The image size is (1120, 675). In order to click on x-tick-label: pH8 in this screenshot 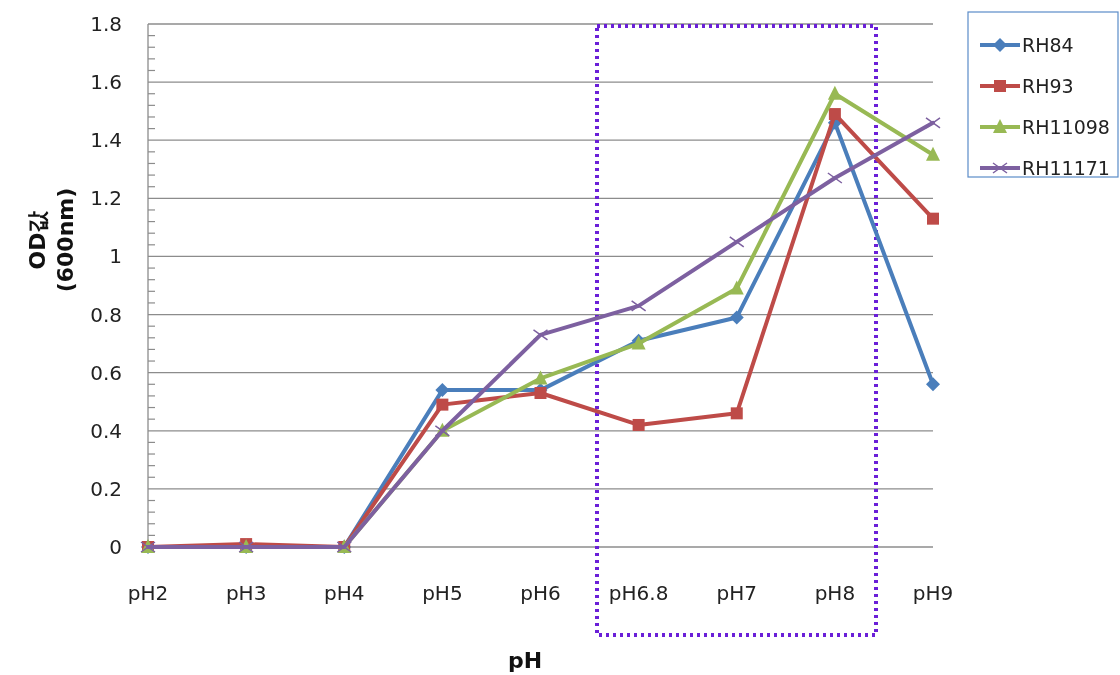, I will do `click(835, 593)`.